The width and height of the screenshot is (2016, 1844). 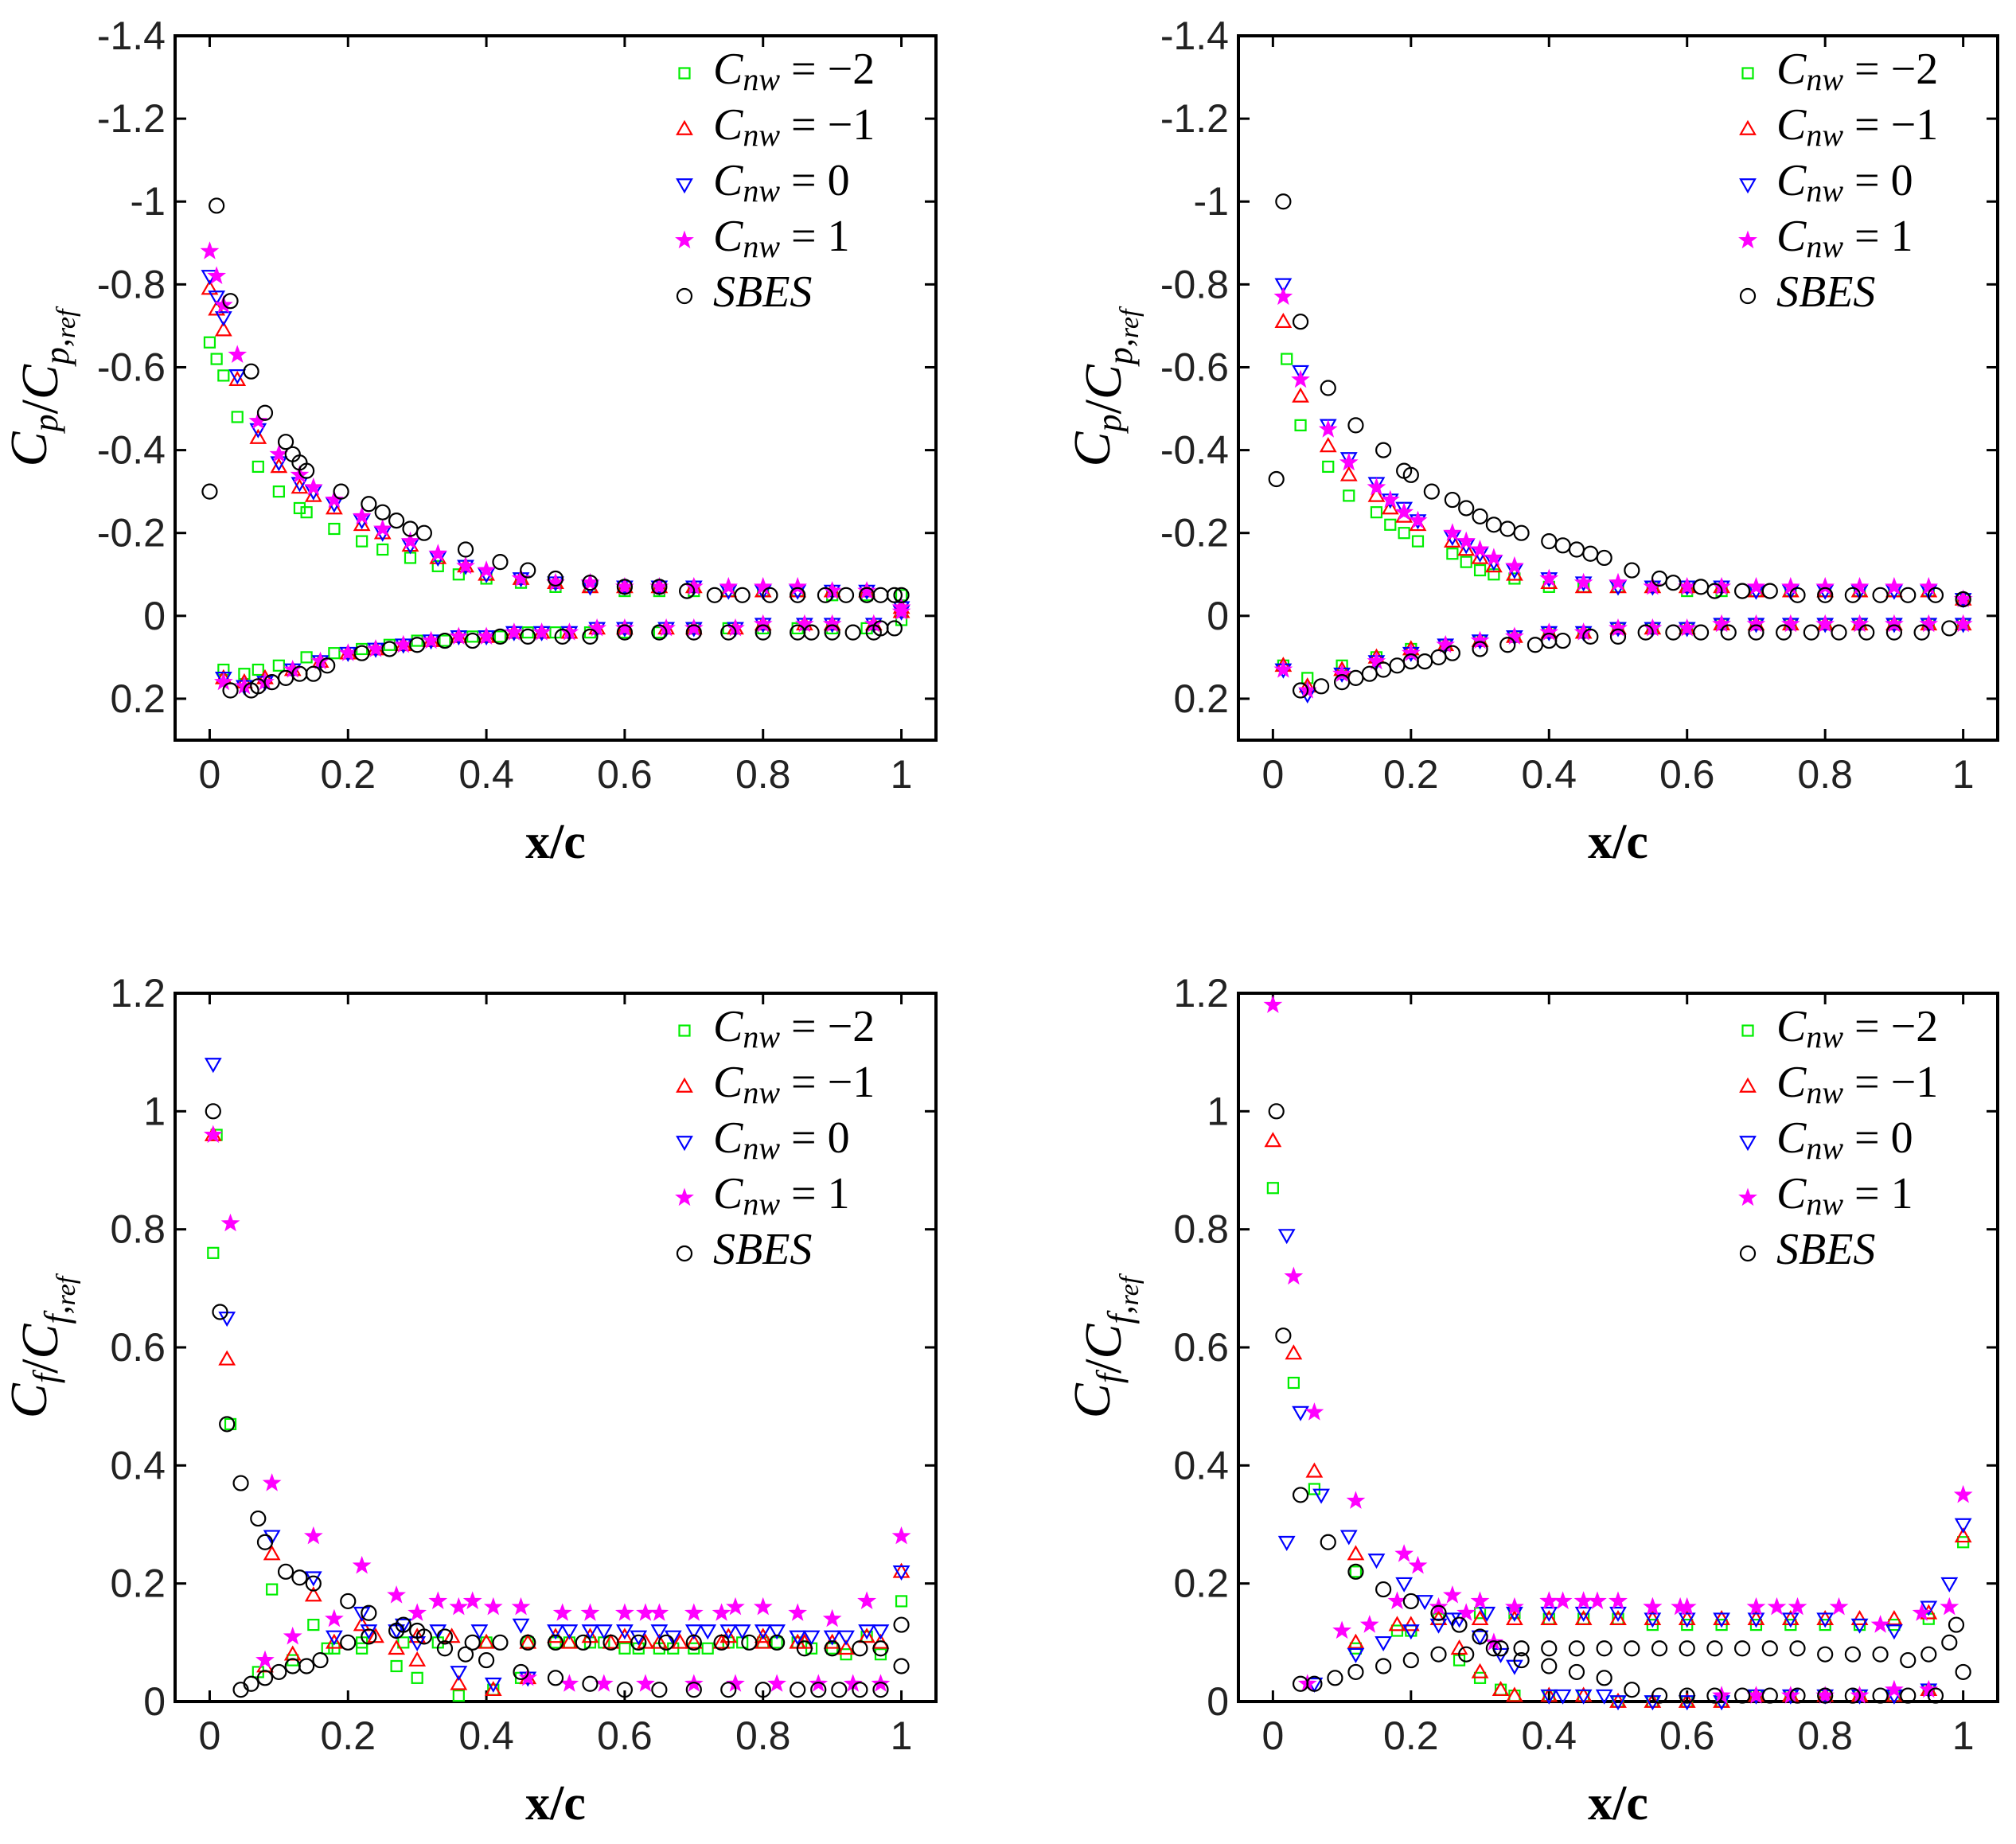 I want to click on x-tick-label: 0.2, so click(x=349, y=1736).